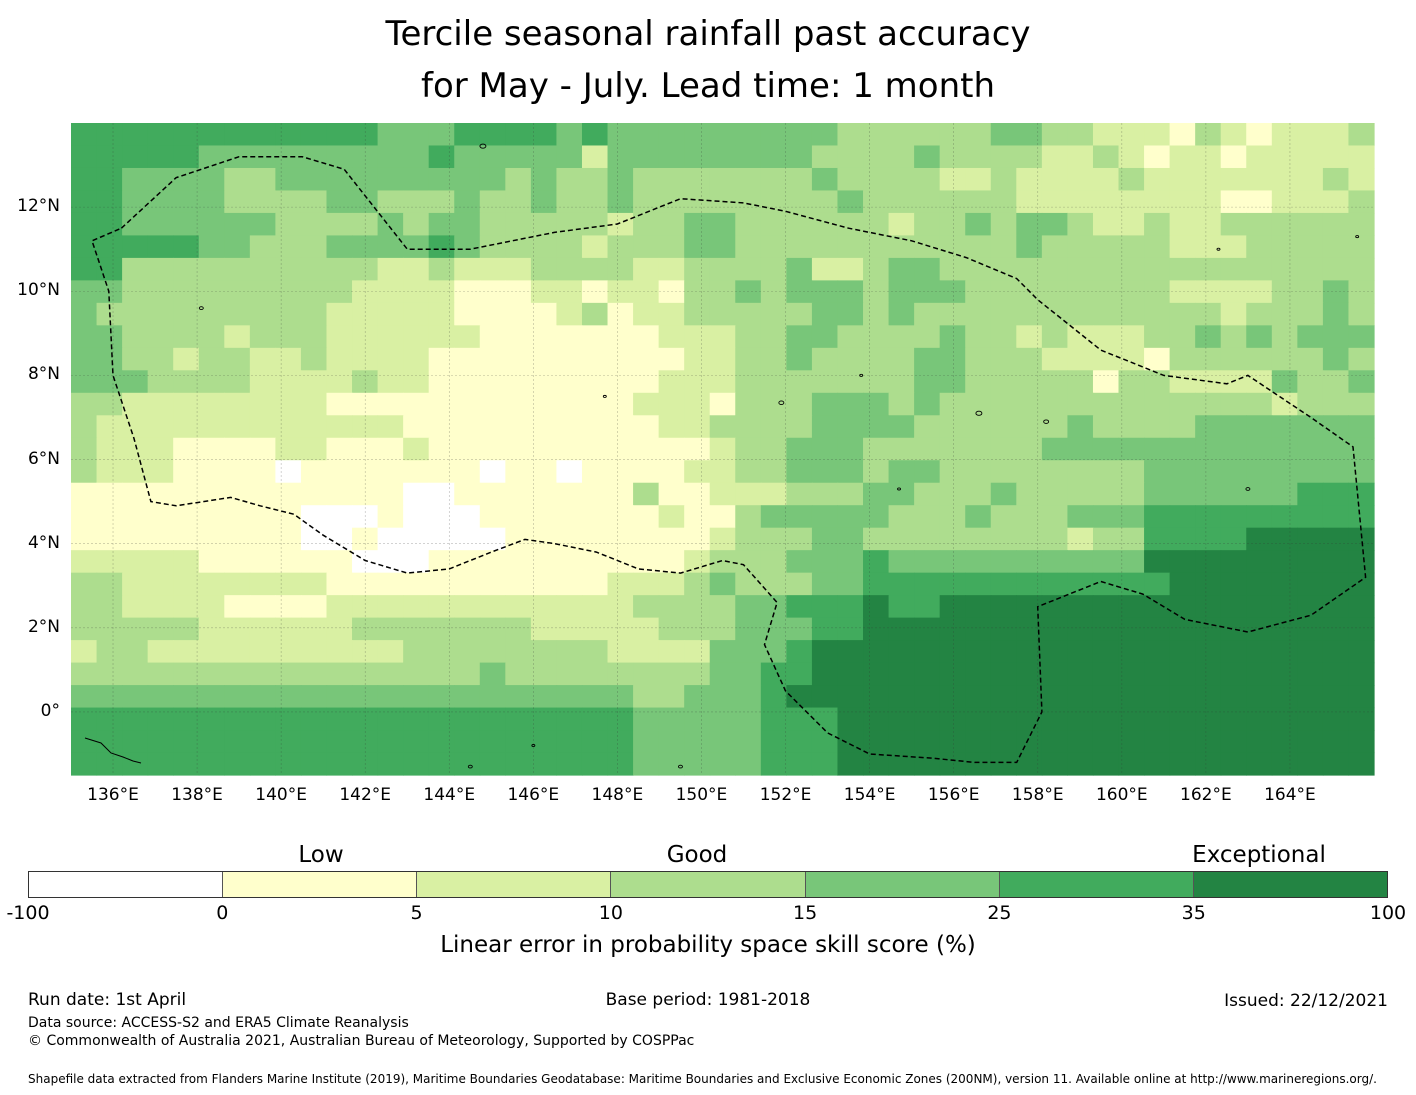  Describe the element at coordinates (1290, 884) in the screenshot. I see `colorbar-segment` at that location.